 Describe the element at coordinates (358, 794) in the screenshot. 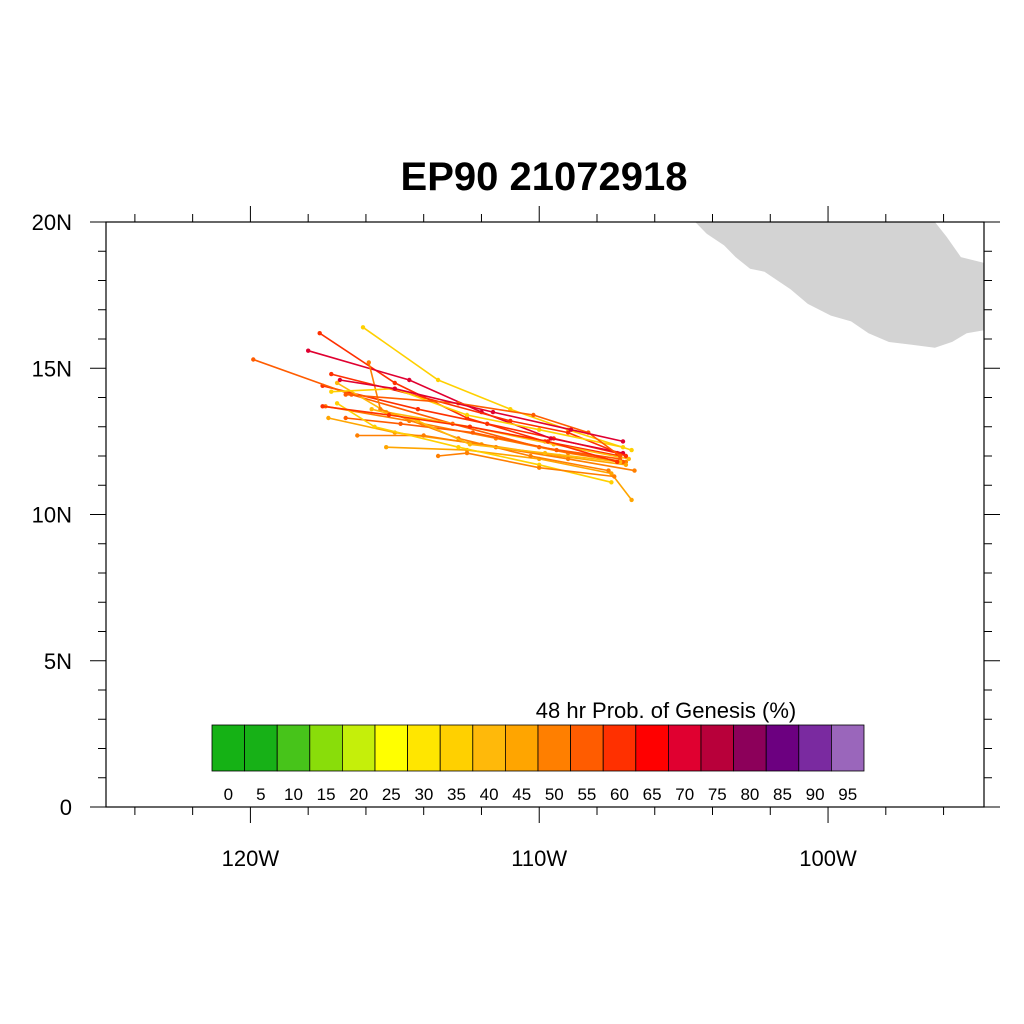

I see `colorbar-label: 20` at that location.